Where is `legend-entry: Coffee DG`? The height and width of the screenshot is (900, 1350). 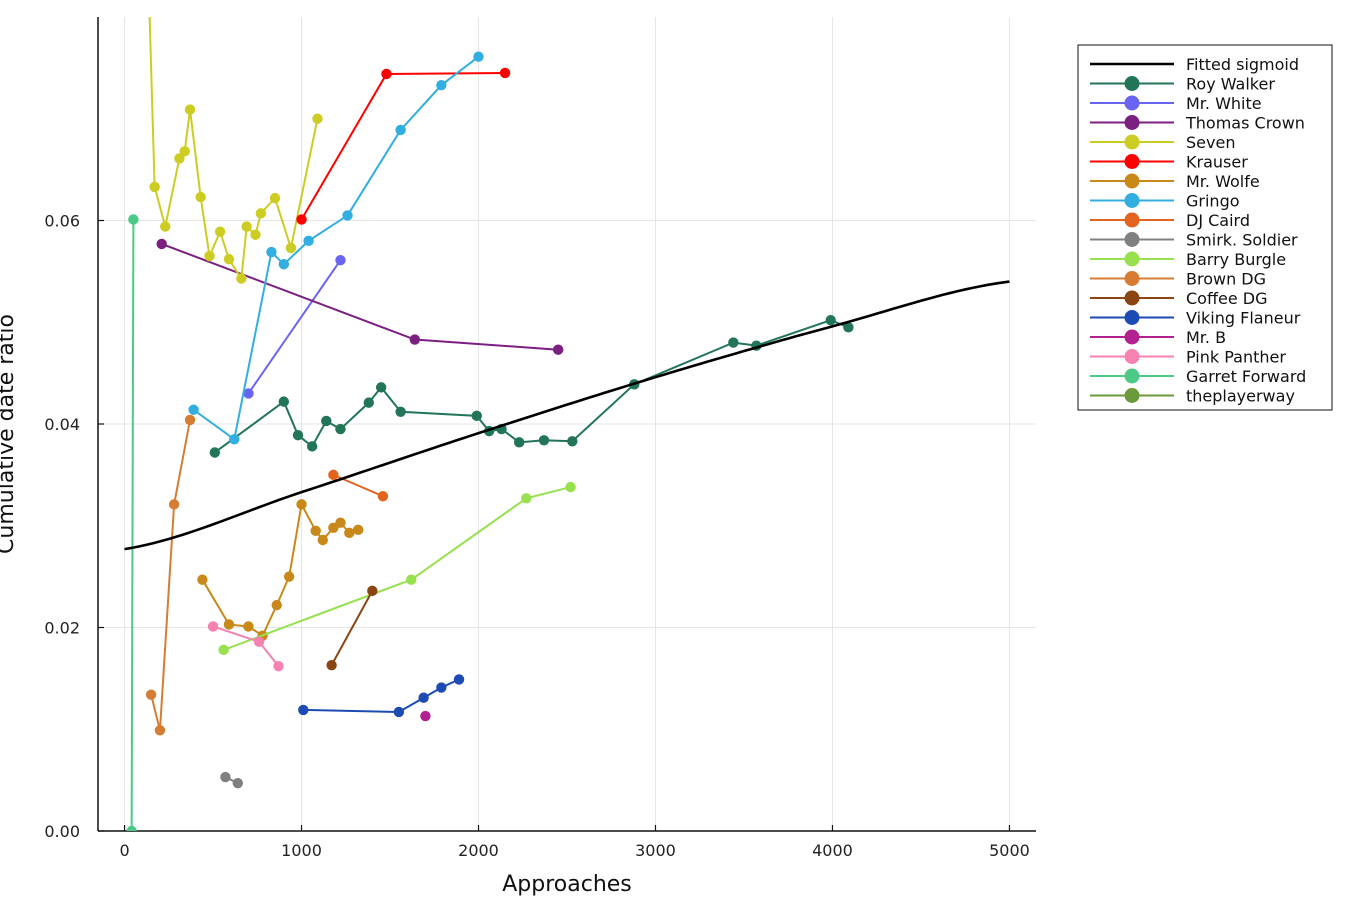
legend-entry: Coffee DG is located at coordinates (1178, 298).